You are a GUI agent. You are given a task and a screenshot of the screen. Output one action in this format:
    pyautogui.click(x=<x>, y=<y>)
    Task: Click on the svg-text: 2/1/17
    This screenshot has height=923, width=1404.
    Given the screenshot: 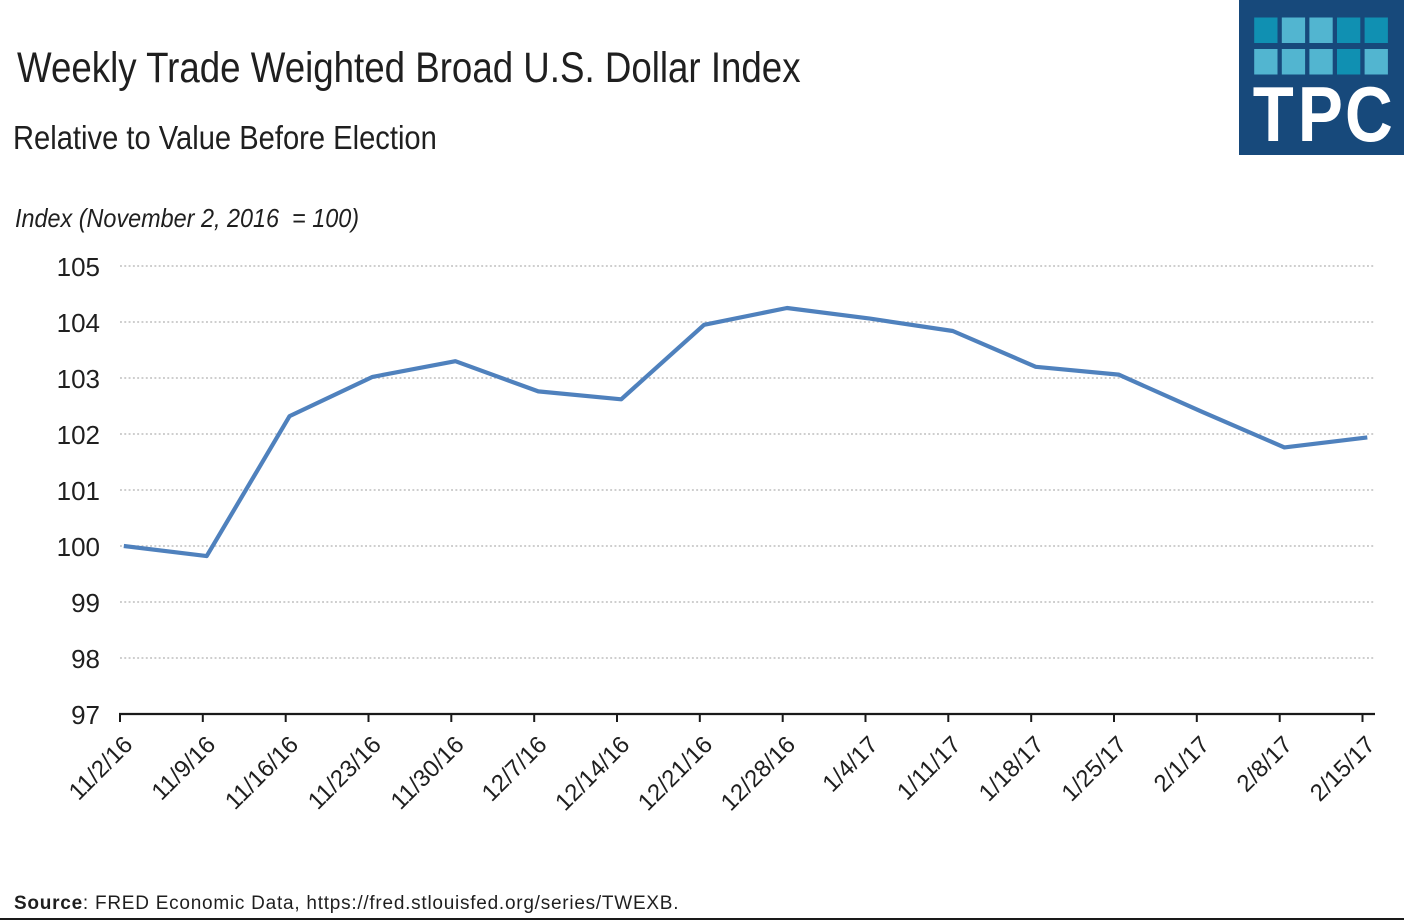 What is the action you would take?
    pyautogui.click(x=1182, y=764)
    